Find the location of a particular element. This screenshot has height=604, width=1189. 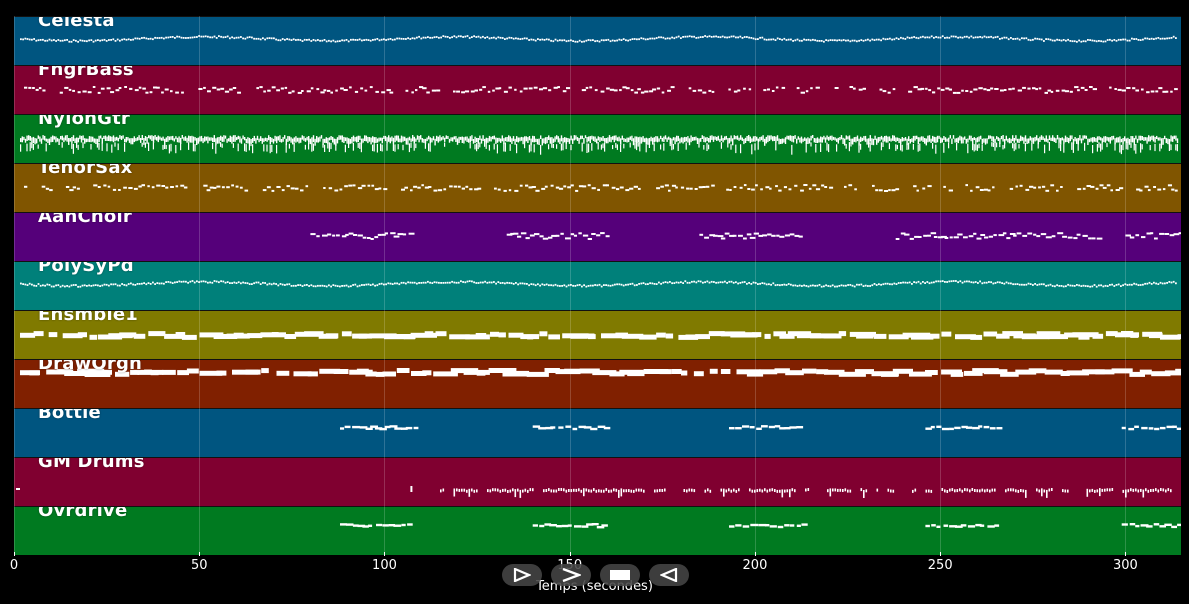

fast-forward-button is located at coordinates (571, 575).